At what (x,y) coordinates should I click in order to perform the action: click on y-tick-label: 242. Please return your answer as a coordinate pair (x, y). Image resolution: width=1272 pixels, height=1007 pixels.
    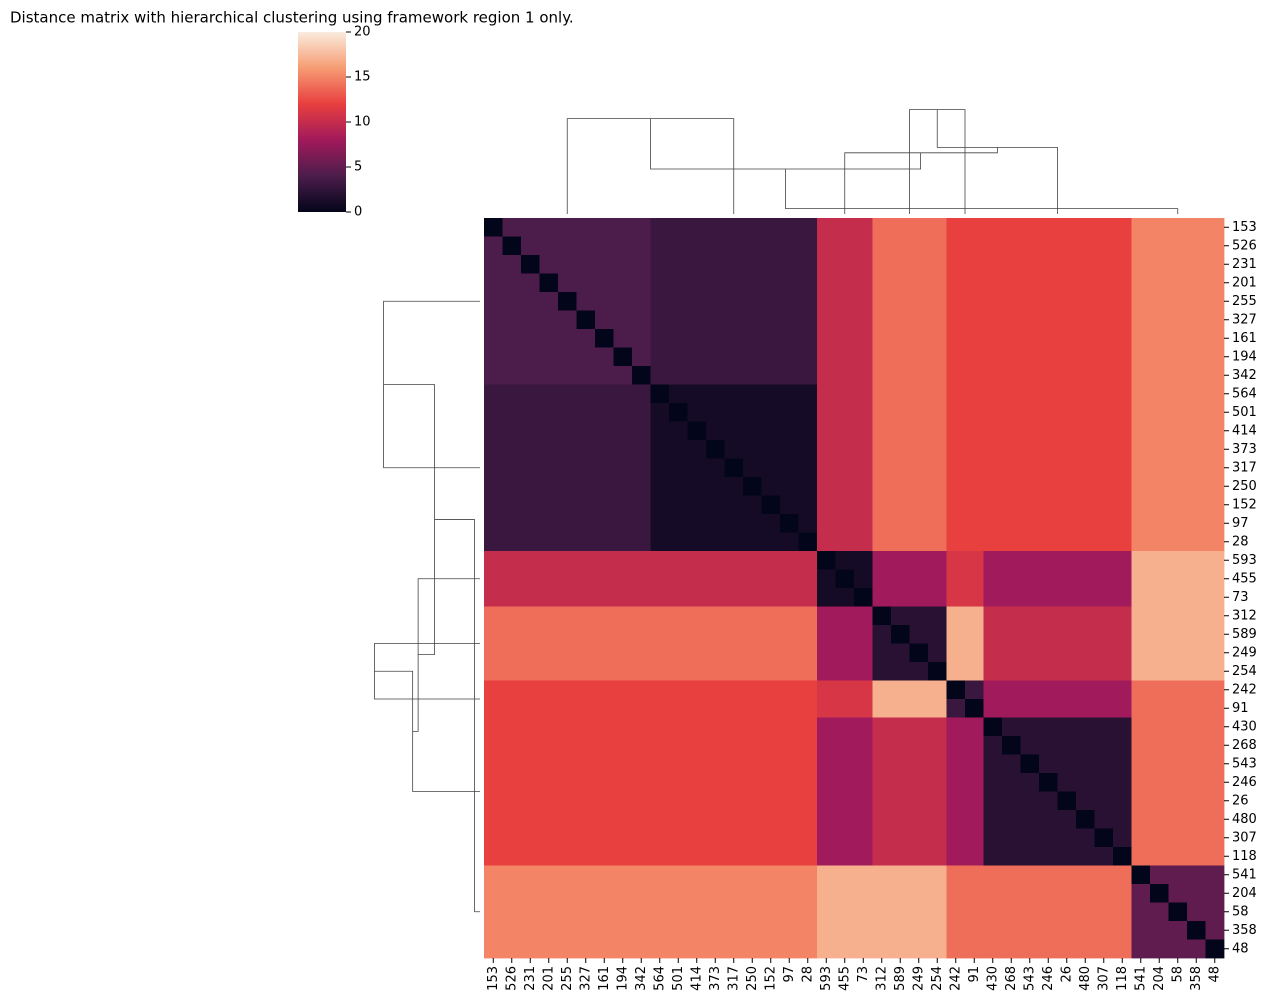
    Looking at the image, I should click on (1244, 689).